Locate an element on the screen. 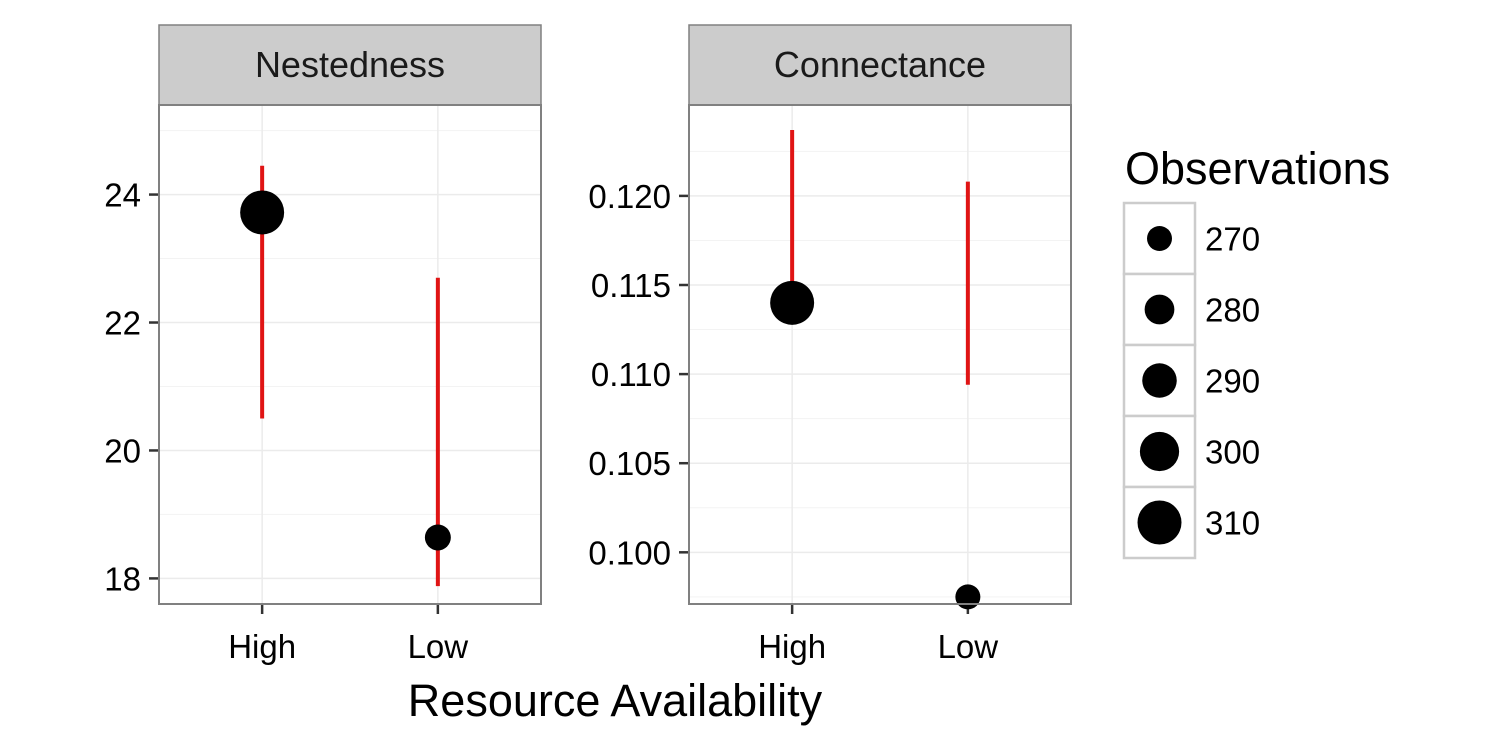 The image size is (1500, 750). legend-label: 310 is located at coordinates (1232, 523).